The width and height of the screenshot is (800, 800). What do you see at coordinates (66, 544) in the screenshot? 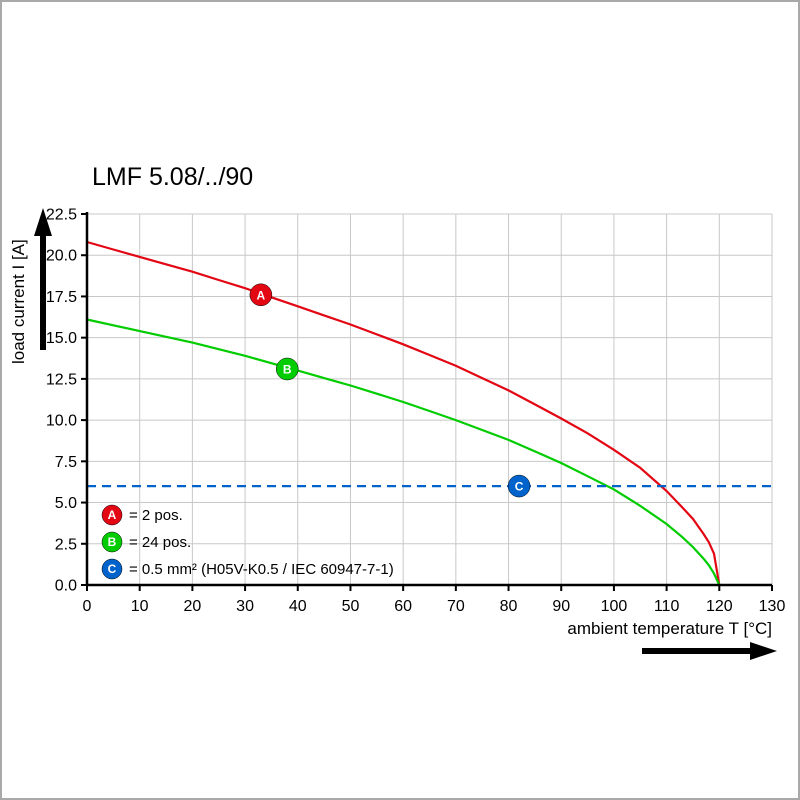
I see `y-tick-label: 2.5` at bounding box center [66, 544].